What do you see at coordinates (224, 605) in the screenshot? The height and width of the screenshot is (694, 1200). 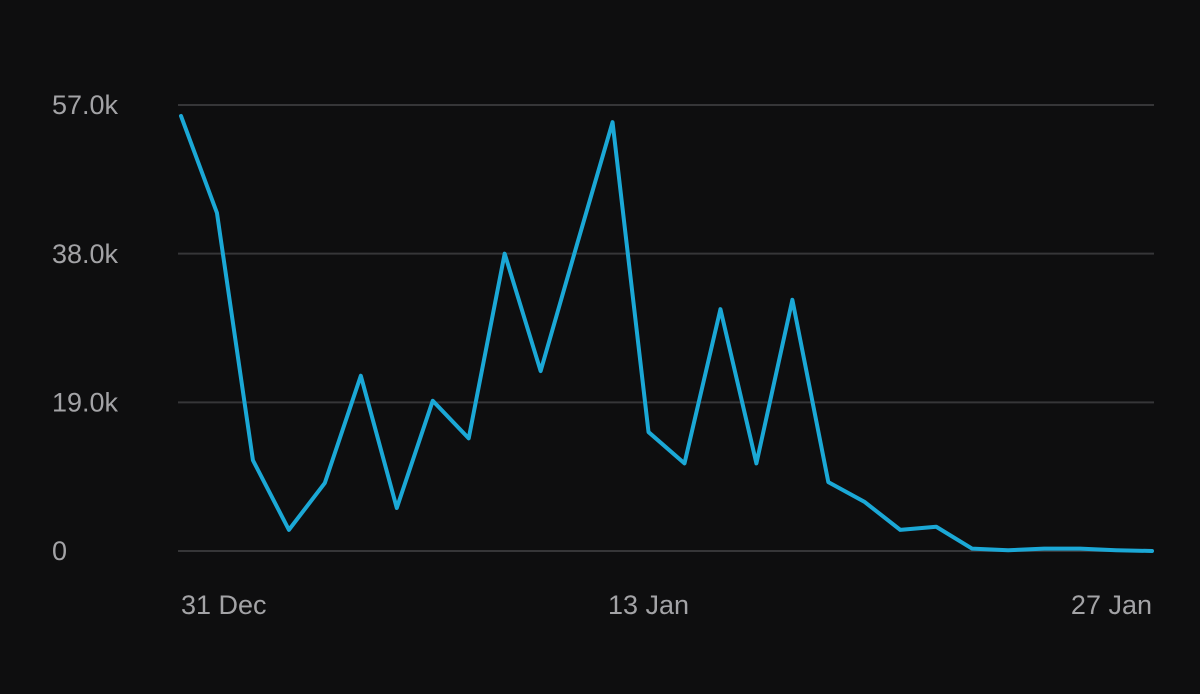 I see `x-tick-label: 31 Dec` at bounding box center [224, 605].